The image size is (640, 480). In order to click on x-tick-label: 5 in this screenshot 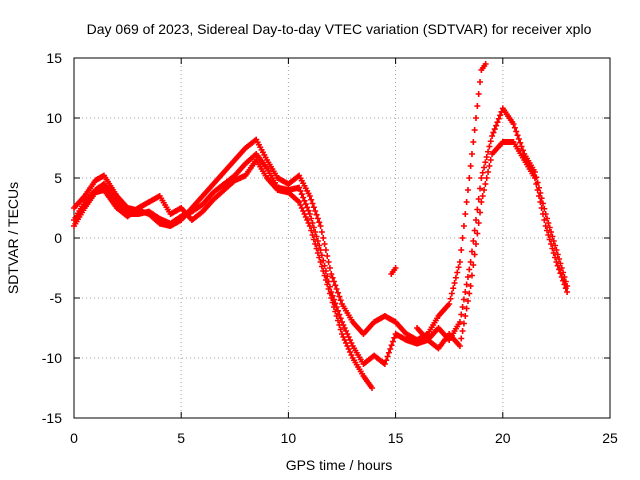, I will do `click(181, 438)`.